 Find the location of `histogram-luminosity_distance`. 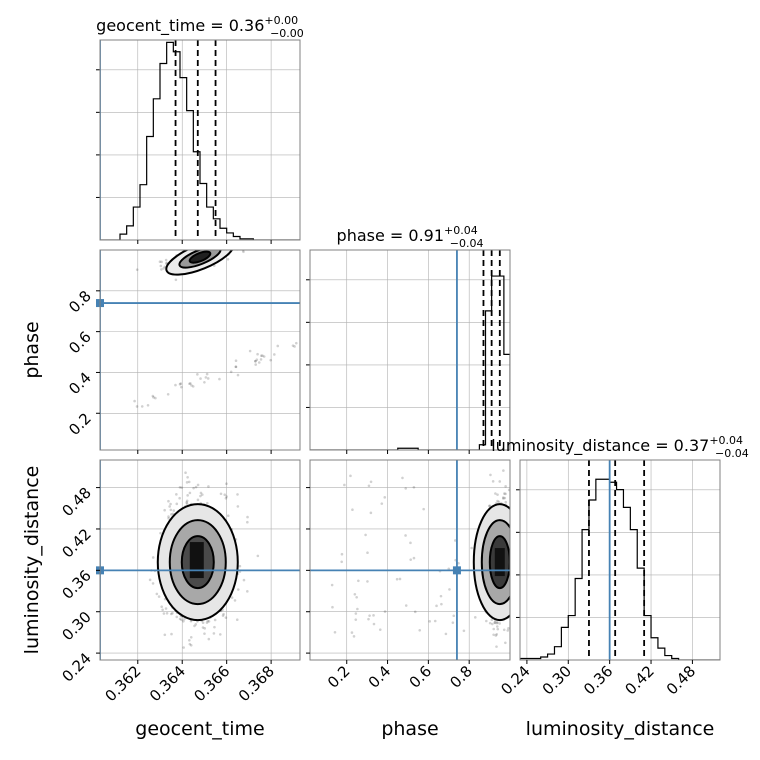

histogram-luminosity_distance is located at coordinates (620, 569).